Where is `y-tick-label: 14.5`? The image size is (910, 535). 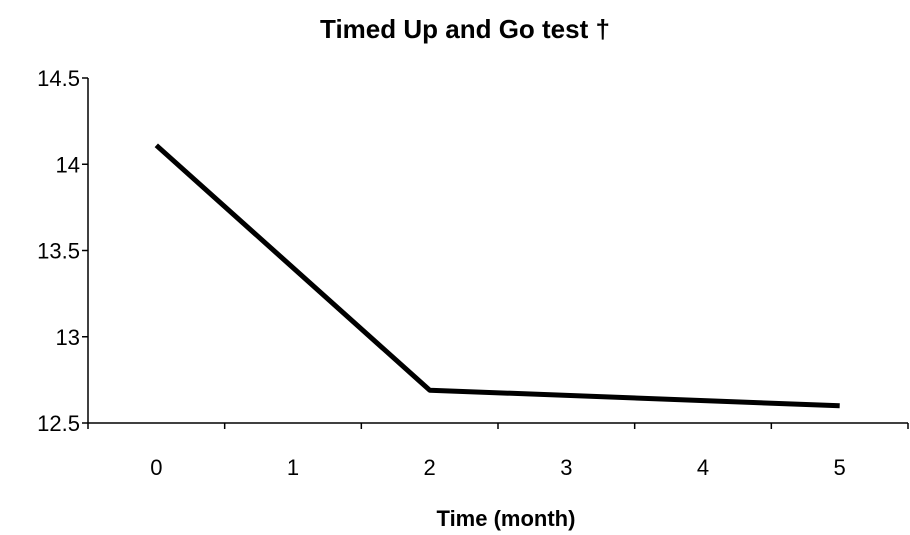 y-tick-label: 14.5 is located at coordinates (58, 78).